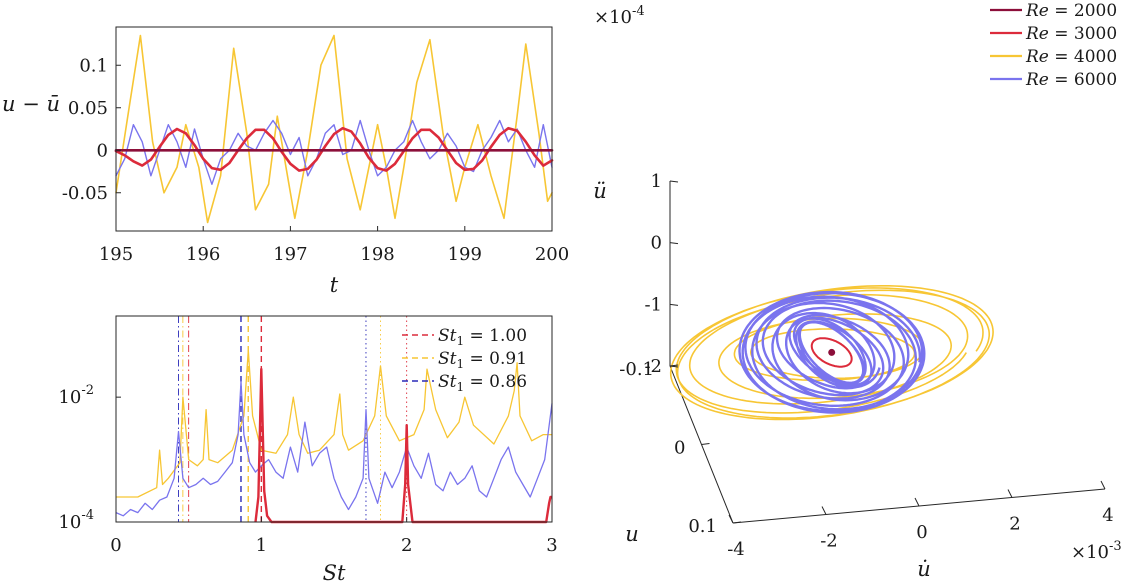  I want to click on phase-legend-label: Re = 6000, so click(1071, 80).